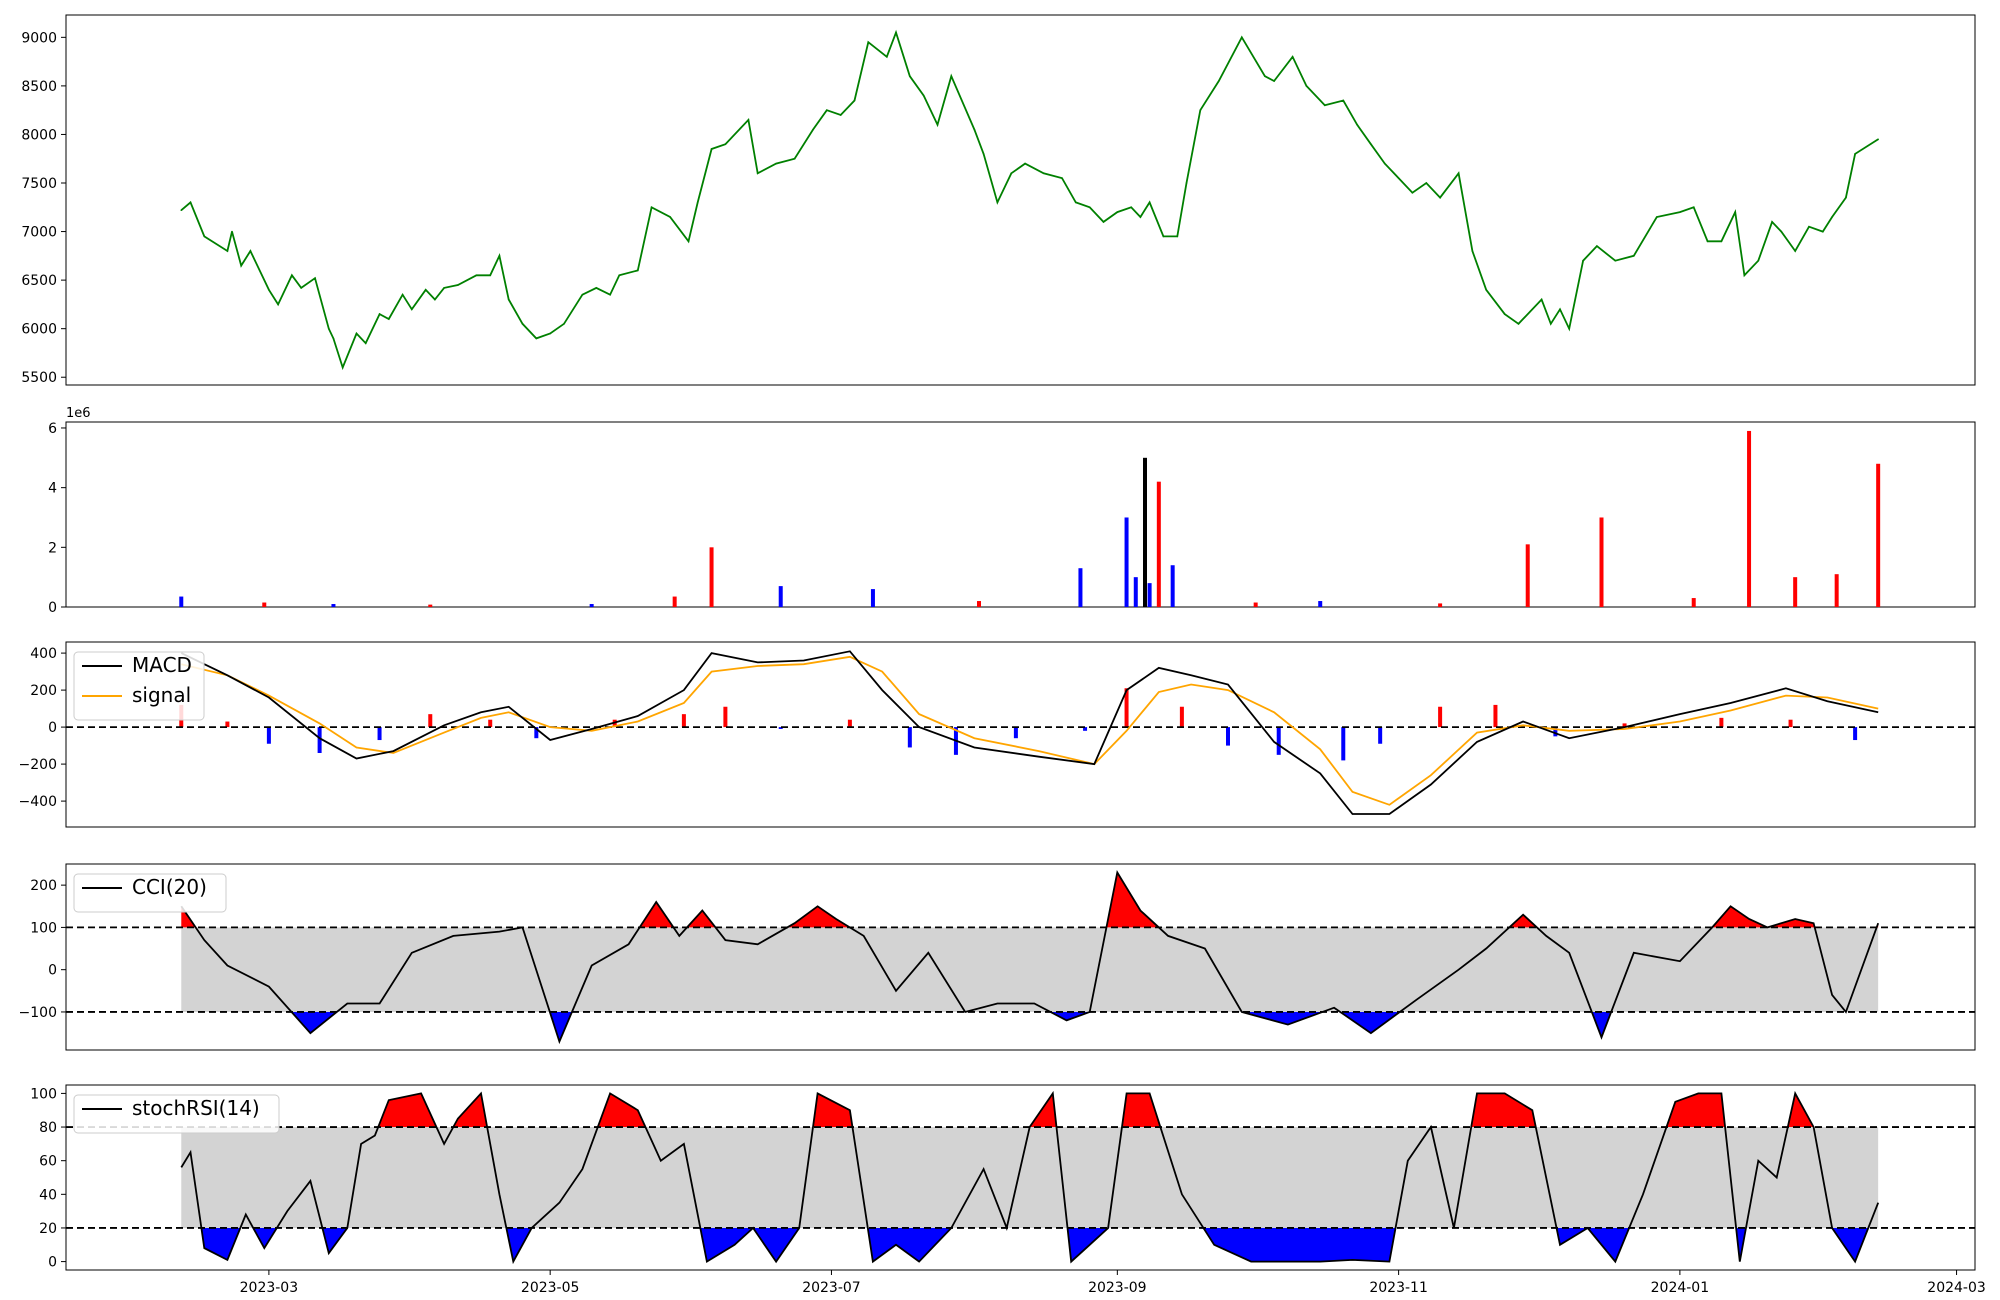 The height and width of the screenshot is (1300, 2000). I want to click on neutral-band, so click(1030, 1177).